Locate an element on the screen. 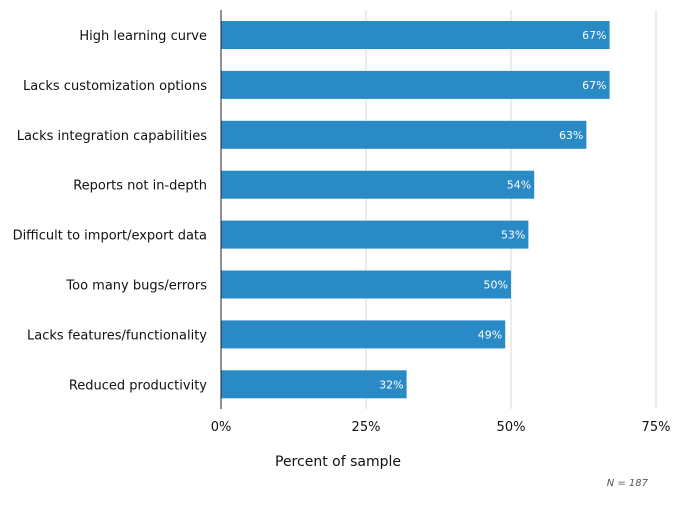 The width and height of the screenshot is (675, 507). category-label: Too many bugs/errors is located at coordinates (136, 286).